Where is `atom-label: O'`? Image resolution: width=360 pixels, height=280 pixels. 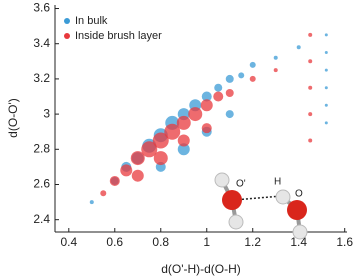
atom-label: O' is located at coordinates (241, 184).